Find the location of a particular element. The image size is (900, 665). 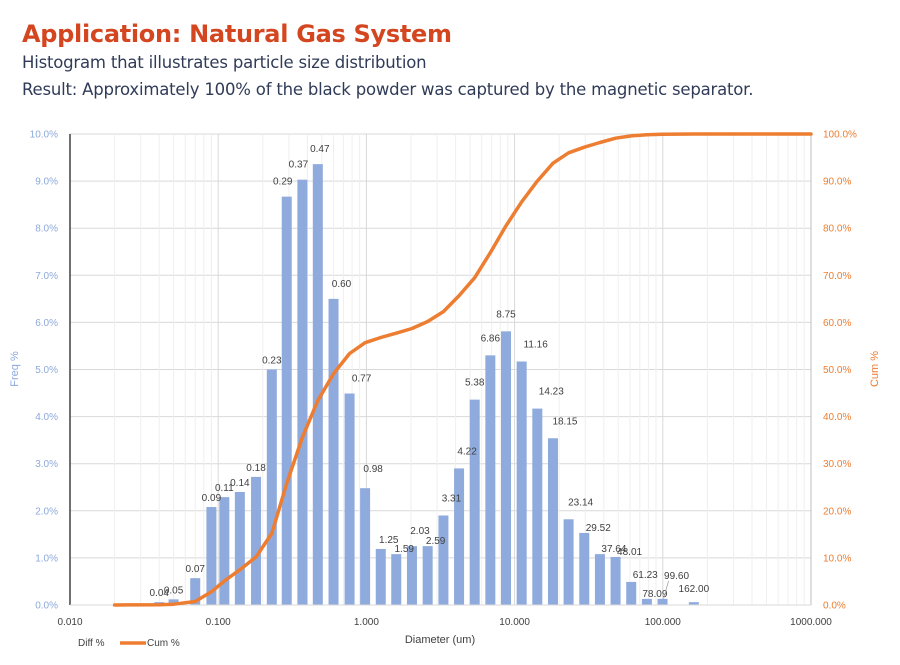

y-tick-label-left: 3.0% is located at coordinates (46, 464).